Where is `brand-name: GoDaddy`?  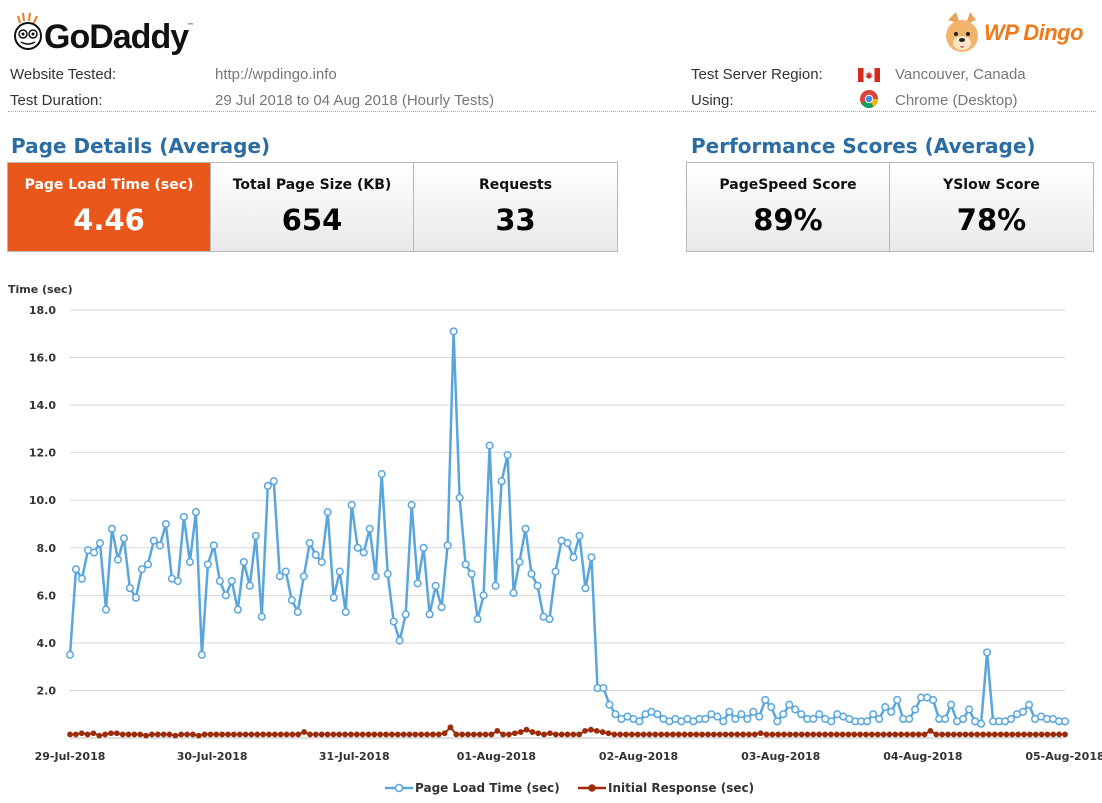
brand-name: GoDaddy is located at coordinates (116, 37).